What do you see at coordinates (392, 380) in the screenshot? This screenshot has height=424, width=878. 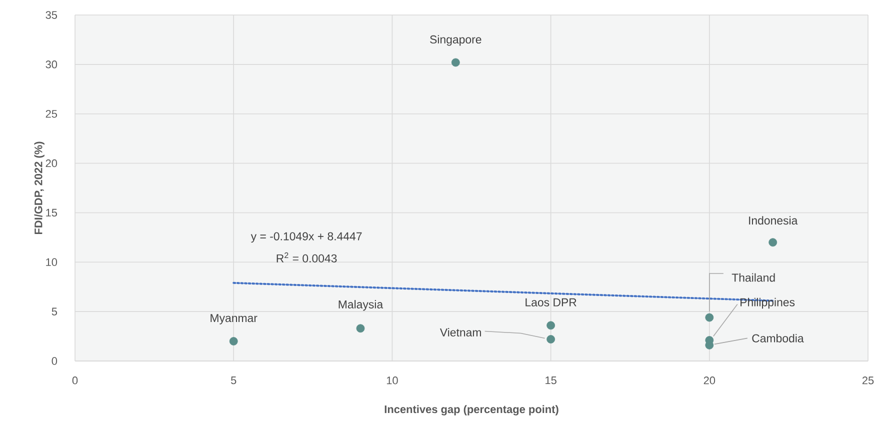 I see `x-tick-label: 10` at bounding box center [392, 380].